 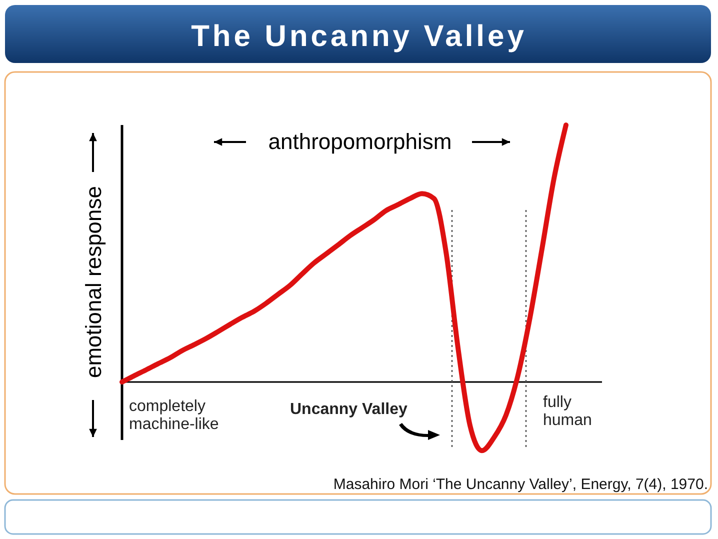 What do you see at coordinates (520, 484) in the screenshot?
I see `text: Masahiro Mori ‘The Uncanny Valley’, Energy, 7(4), 1970.` at bounding box center [520, 484].